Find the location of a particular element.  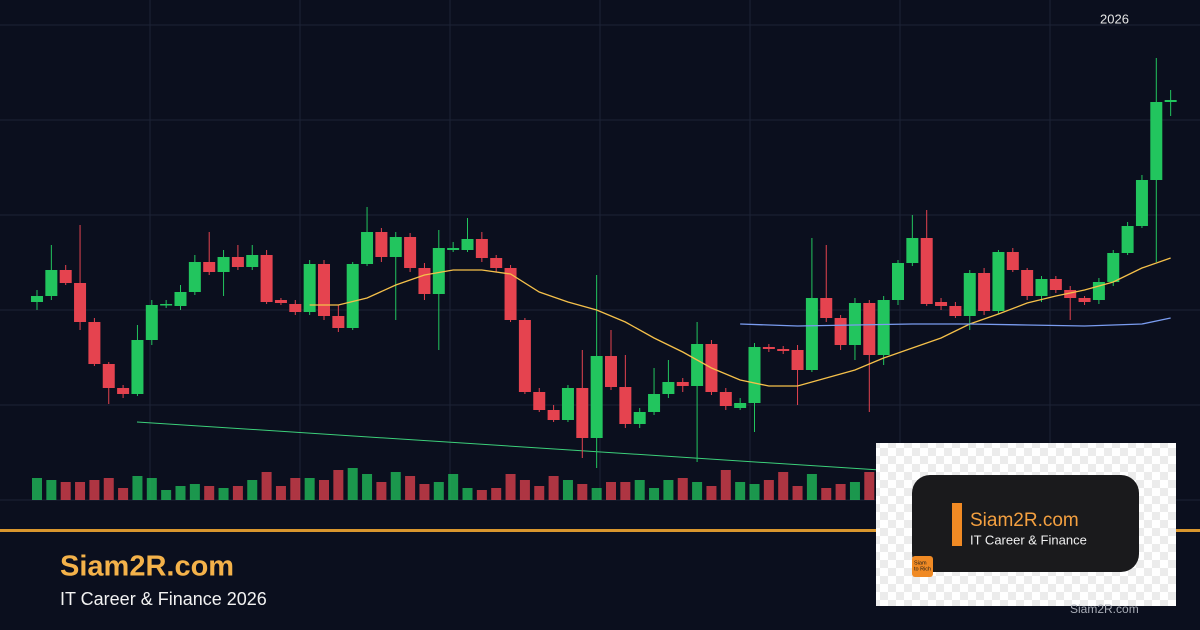

logo-tagline: IT Career & Finance is located at coordinates (1028, 539).